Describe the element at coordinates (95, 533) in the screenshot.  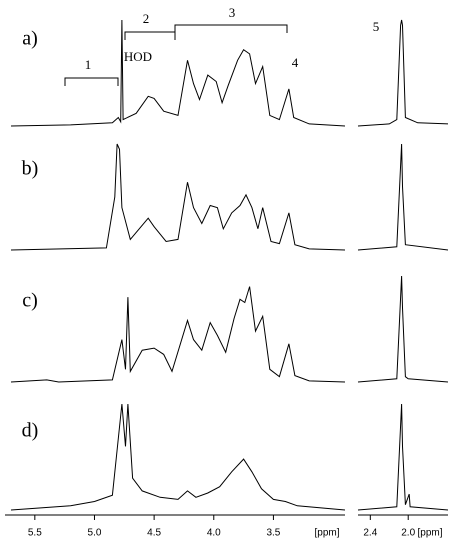
I see `x-tick-label: 5.0` at that location.